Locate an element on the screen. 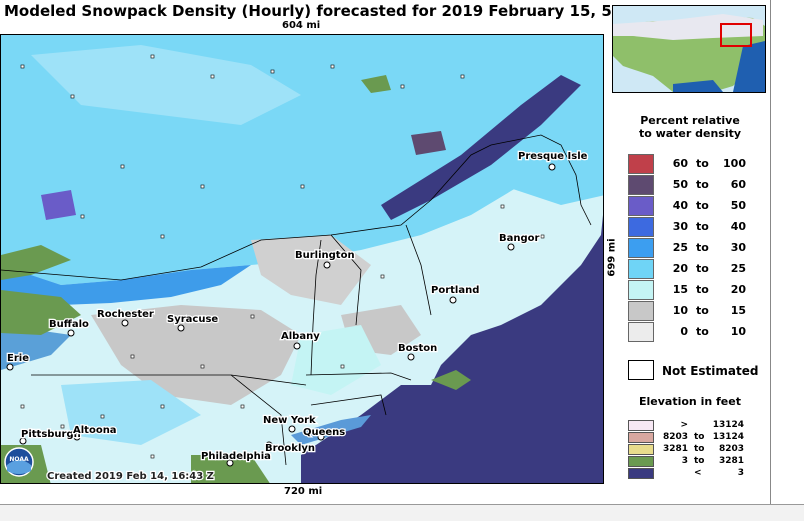 This screenshot has height=521, width=804. city-label-pittsburgh: Pittsburgh is located at coordinates (51, 434).